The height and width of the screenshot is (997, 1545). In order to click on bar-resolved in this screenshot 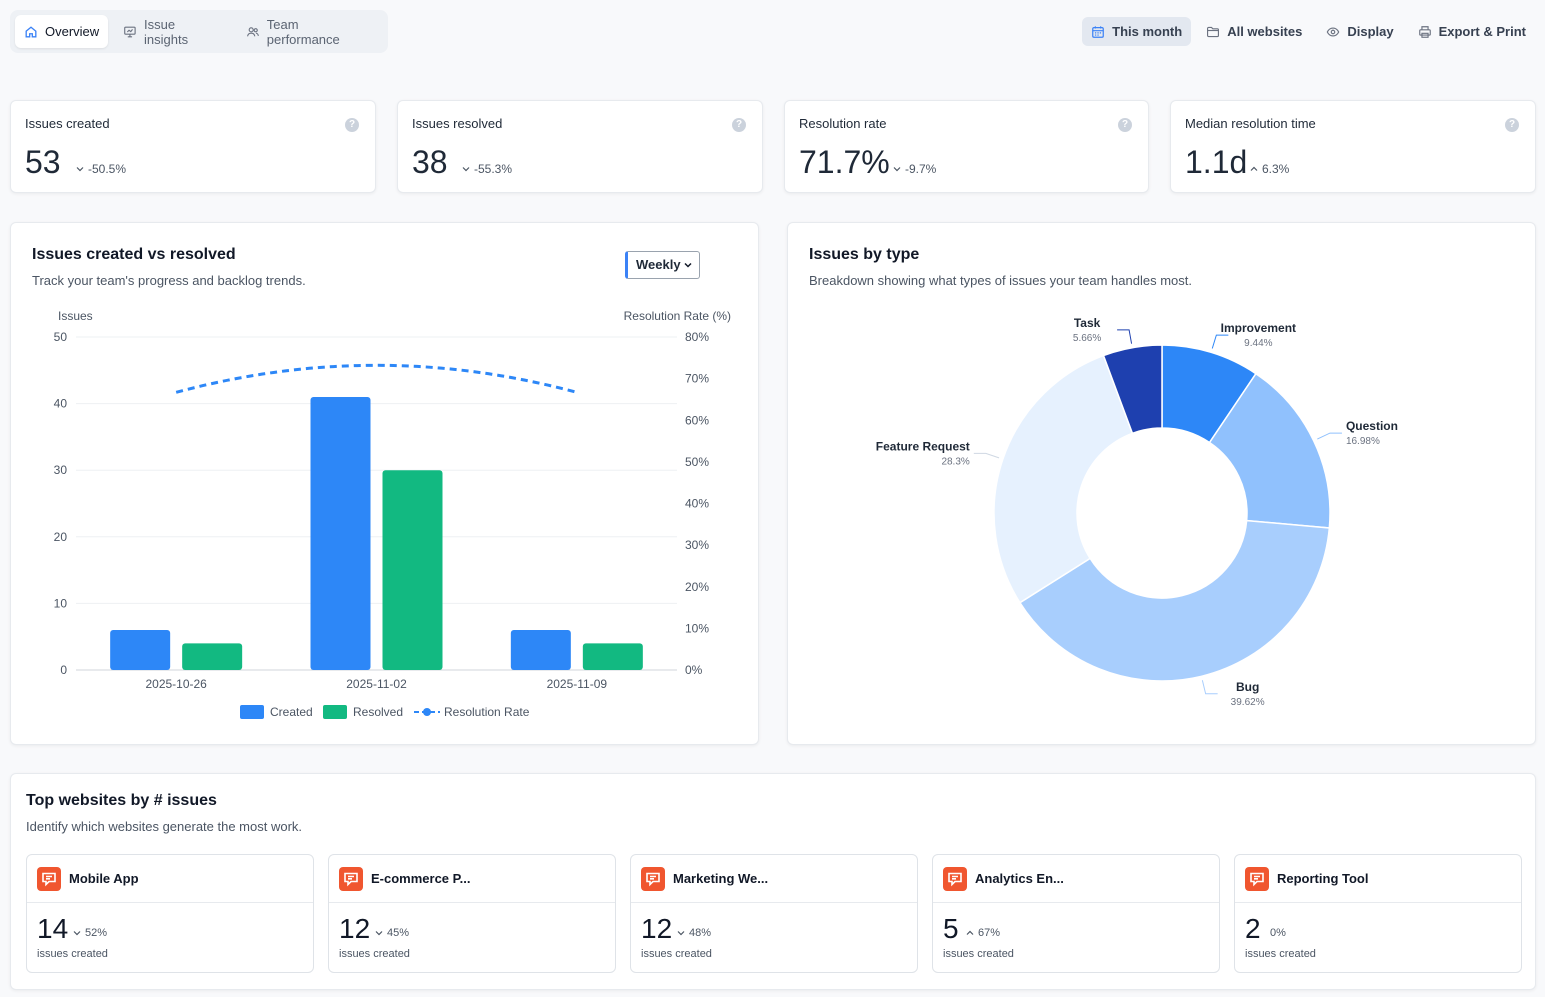, I will do `click(412, 570)`.